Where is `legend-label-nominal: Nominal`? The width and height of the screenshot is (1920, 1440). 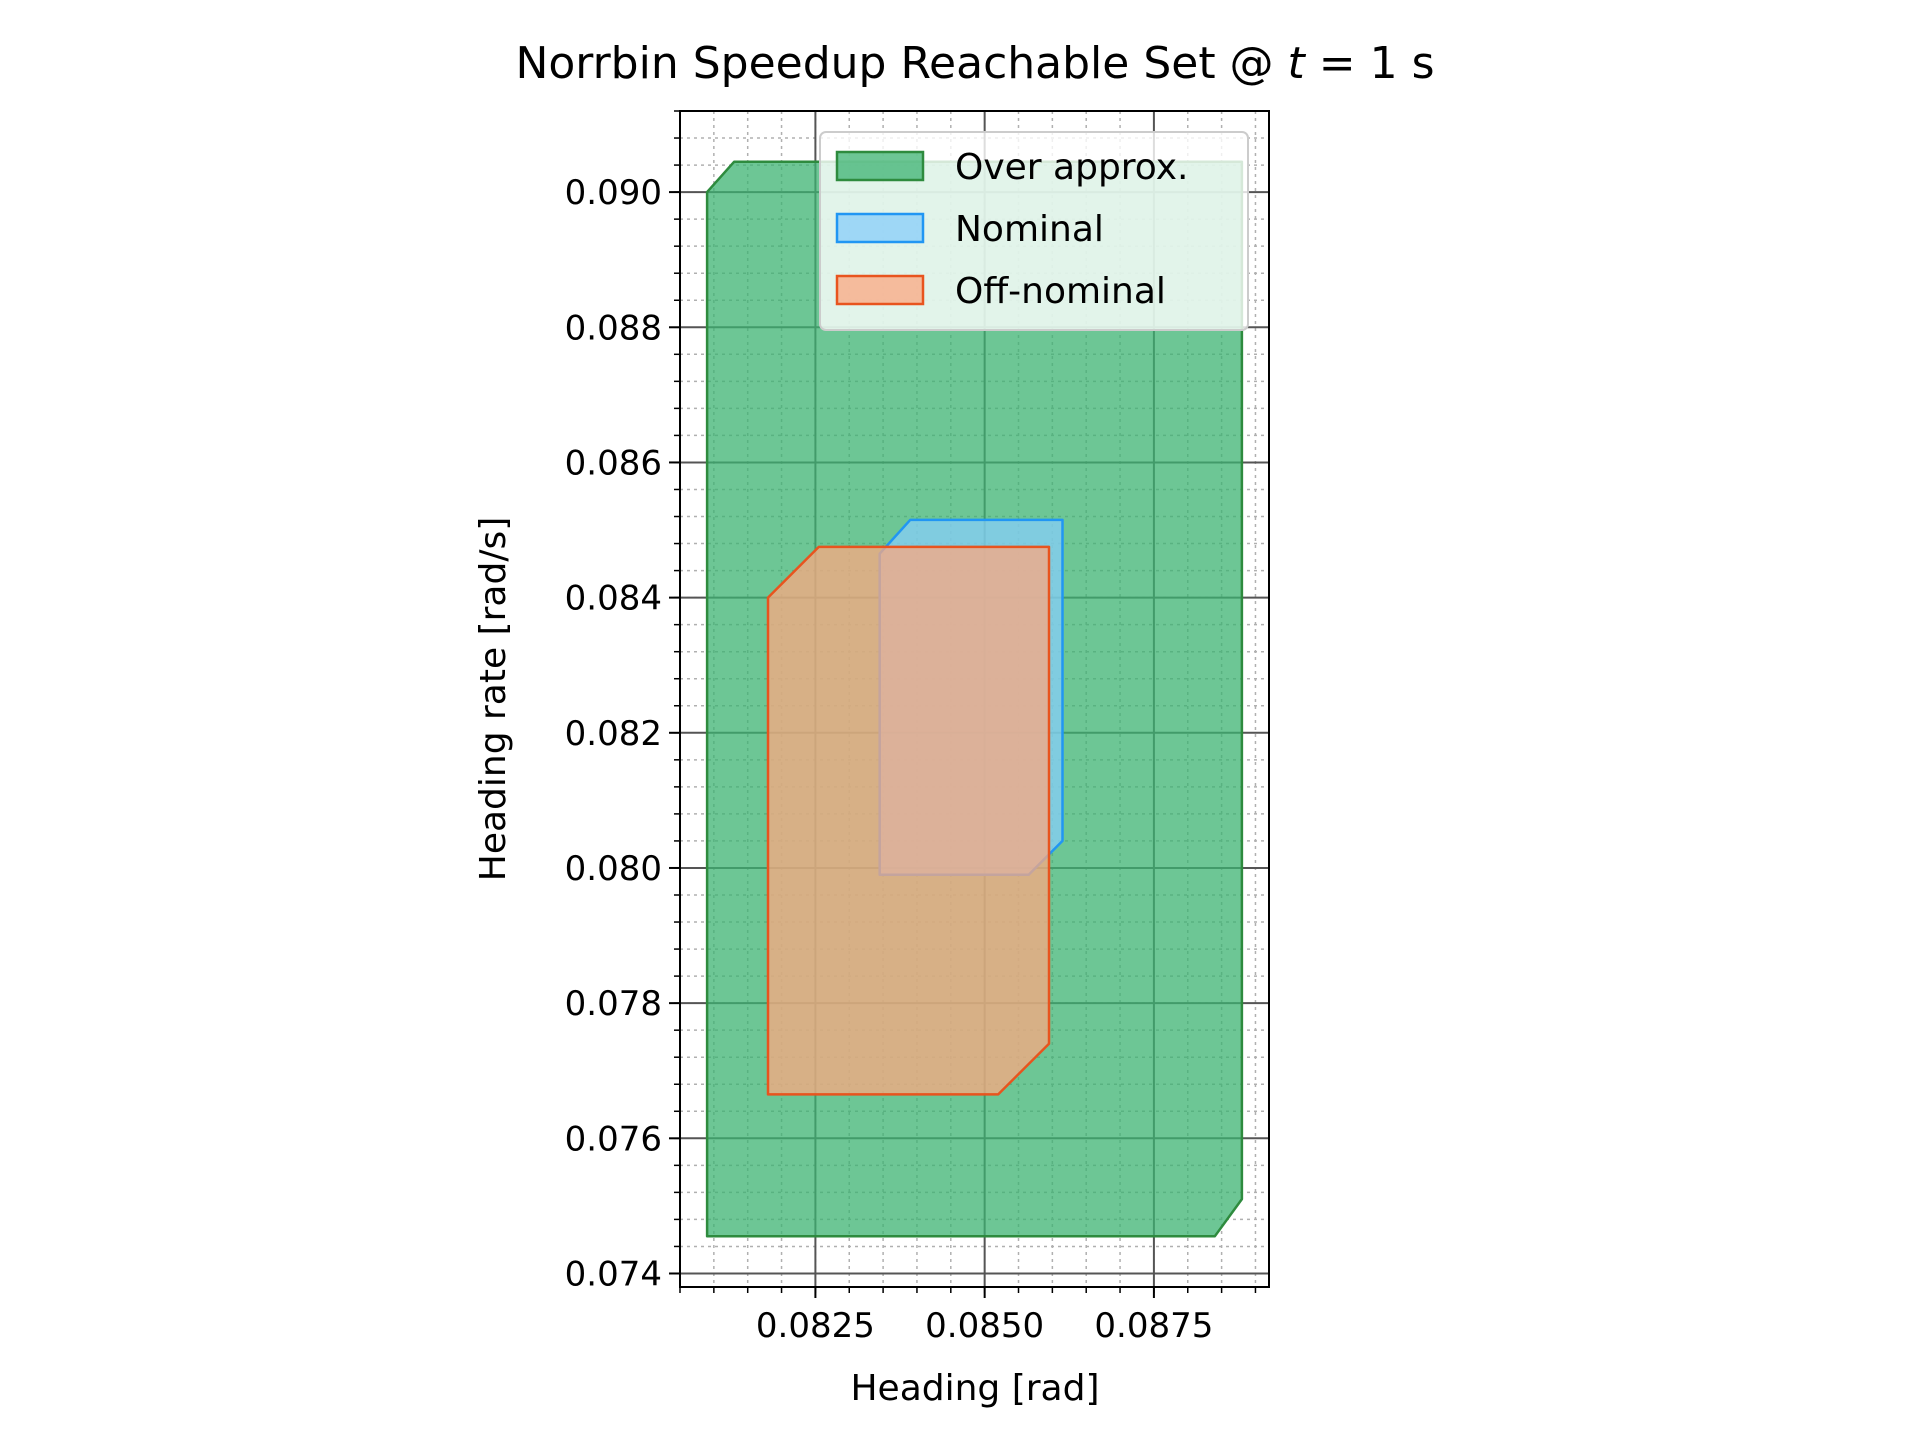
legend-label-nominal: Nominal is located at coordinates (1029, 229).